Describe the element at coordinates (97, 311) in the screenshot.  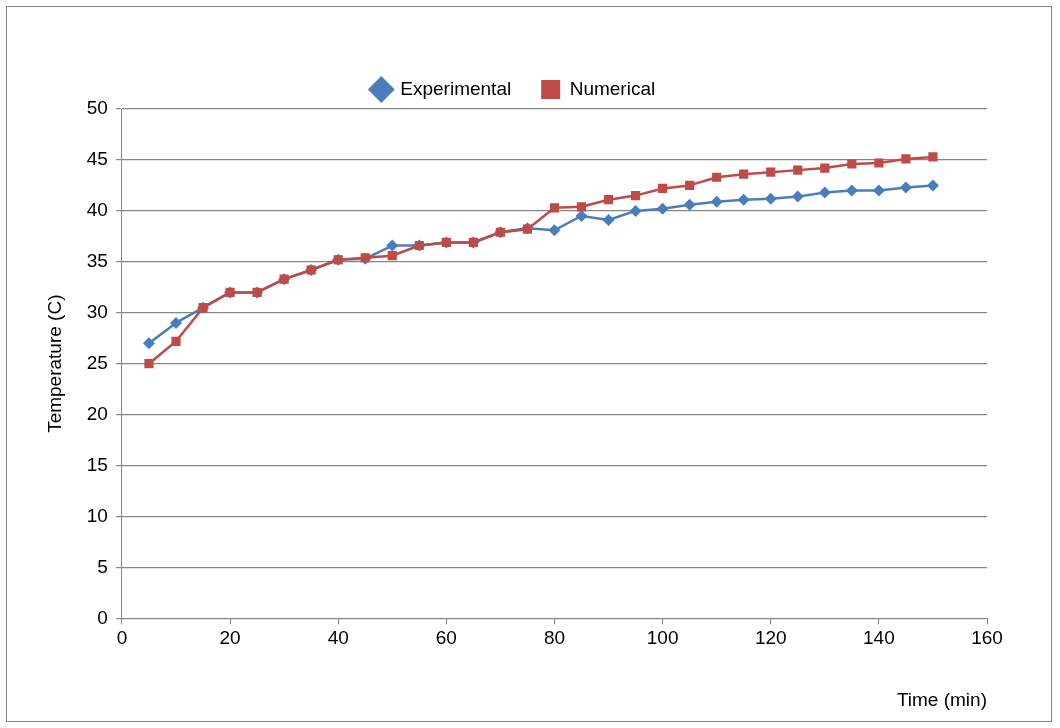
I see `y-tick-label: 30` at that location.